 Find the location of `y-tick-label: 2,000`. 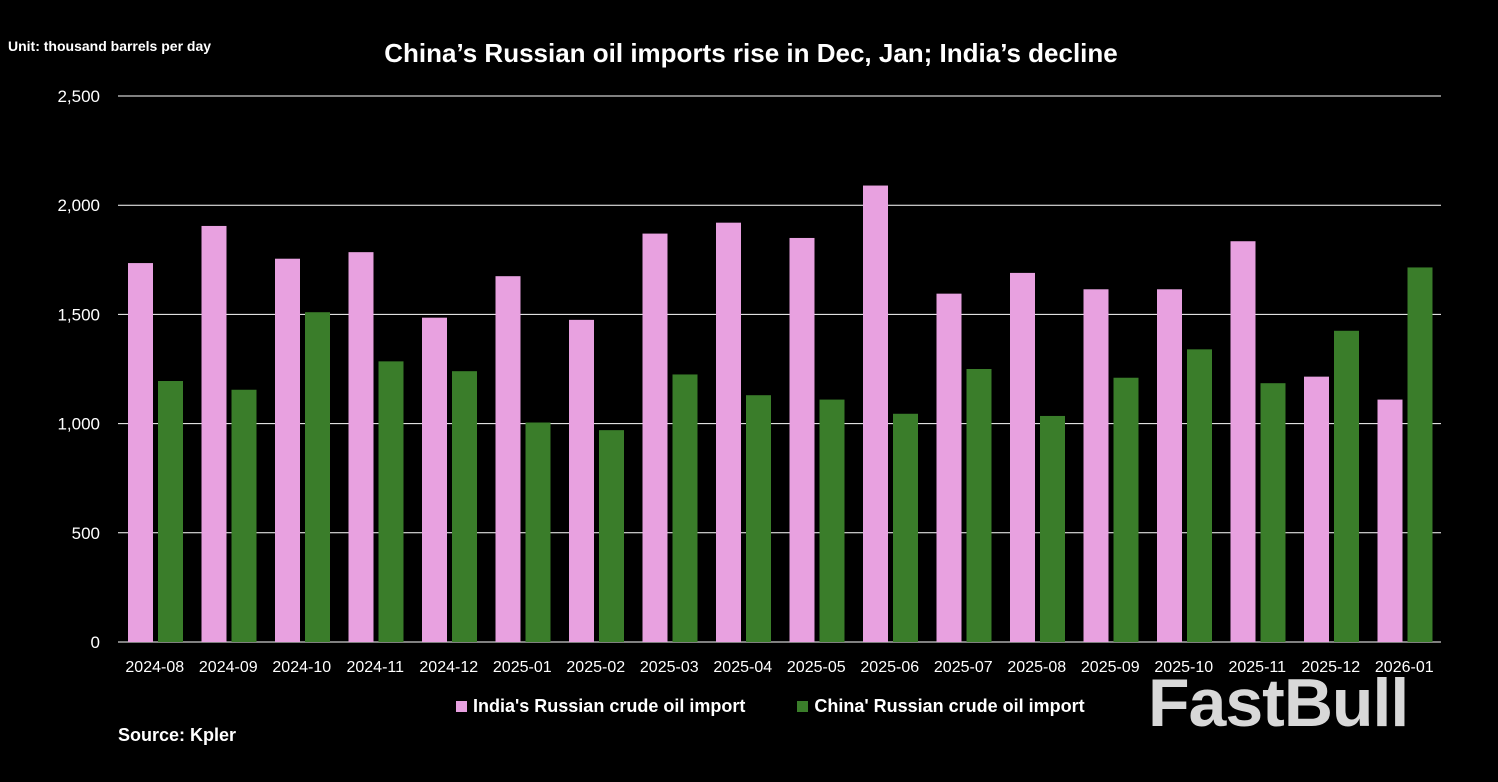

y-tick-label: 2,000 is located at coordinates (78, 205).